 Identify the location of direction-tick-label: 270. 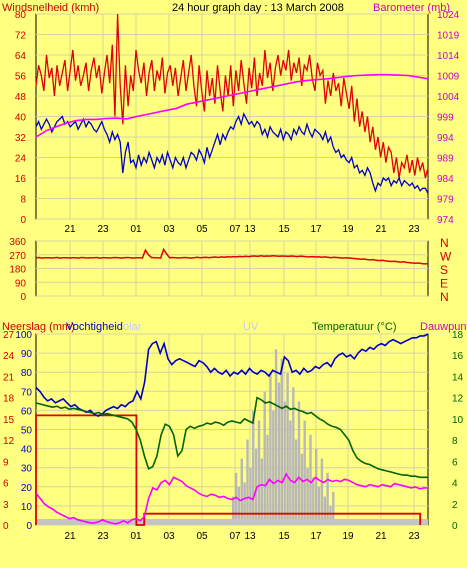
(17, 256).